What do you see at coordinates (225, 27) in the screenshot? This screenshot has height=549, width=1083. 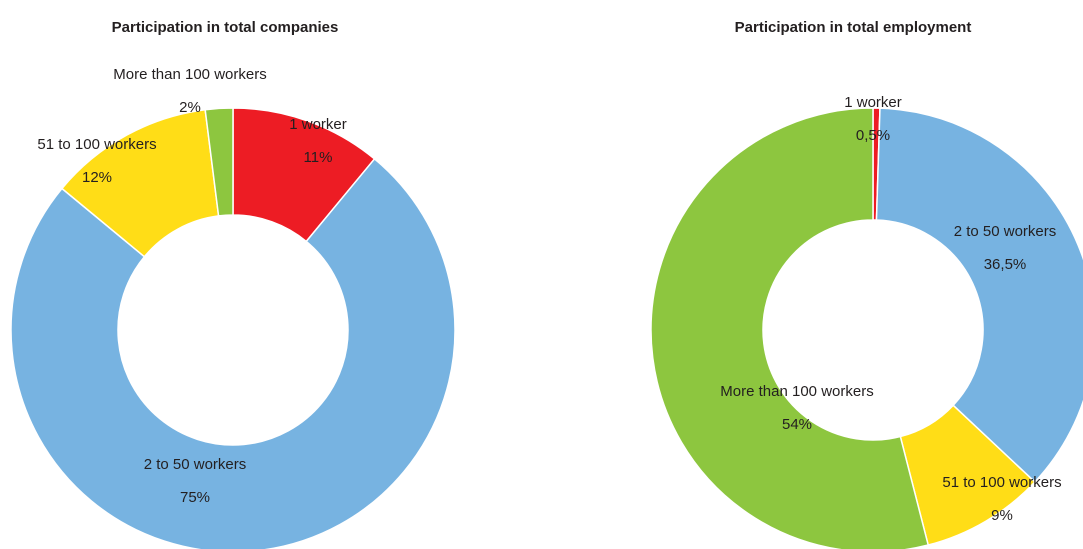 I see `chart-title: Participation in total companies` at bounding box center [225, 27].